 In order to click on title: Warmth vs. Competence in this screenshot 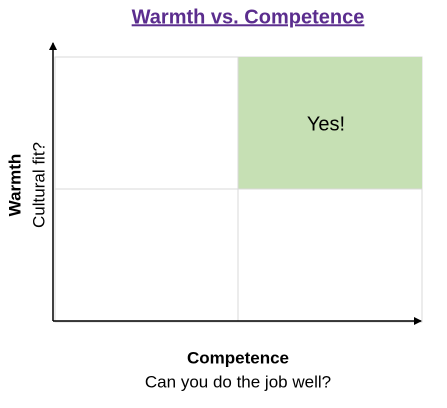, I will do `click(248, 17)`.